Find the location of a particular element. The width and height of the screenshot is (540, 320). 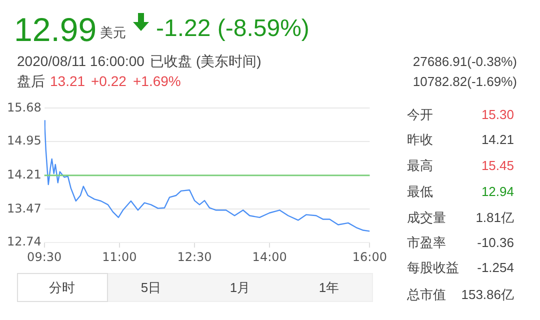

text: +0.22 is located at coordinates (108, 81).